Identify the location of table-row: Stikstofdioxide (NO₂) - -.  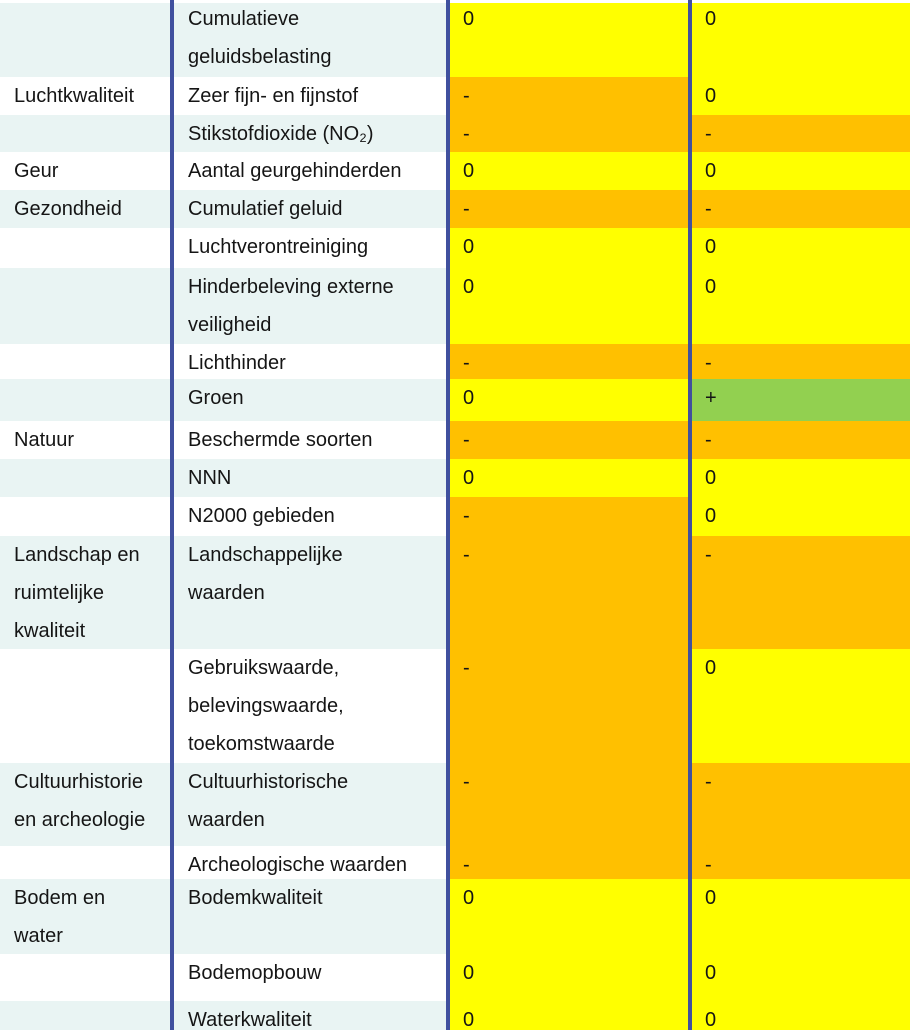
(455, 133).